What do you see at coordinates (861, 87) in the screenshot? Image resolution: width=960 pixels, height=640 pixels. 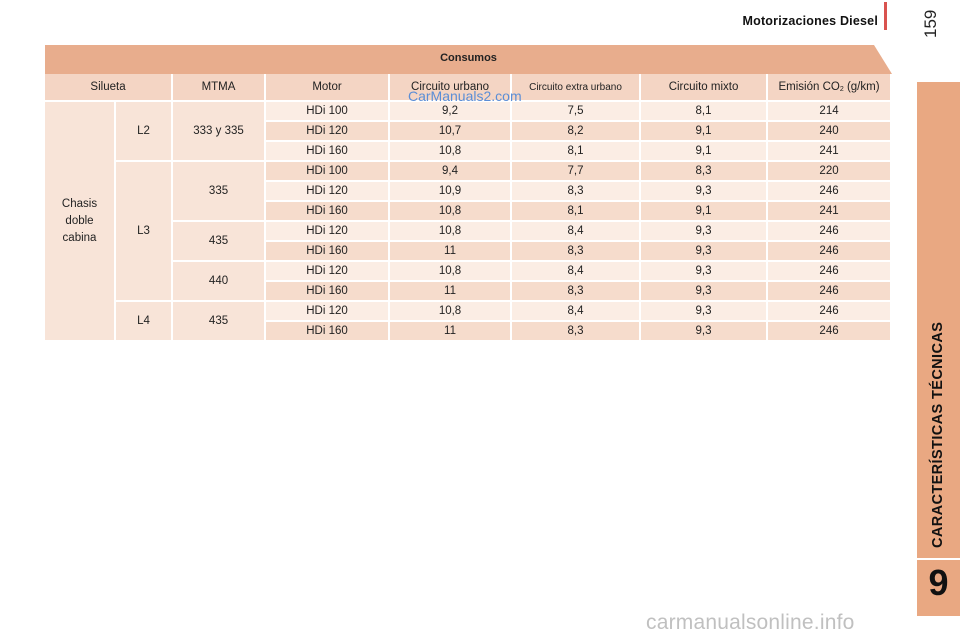 I see `emision-suffix: (g/km)` at bounding box center [861, 87].